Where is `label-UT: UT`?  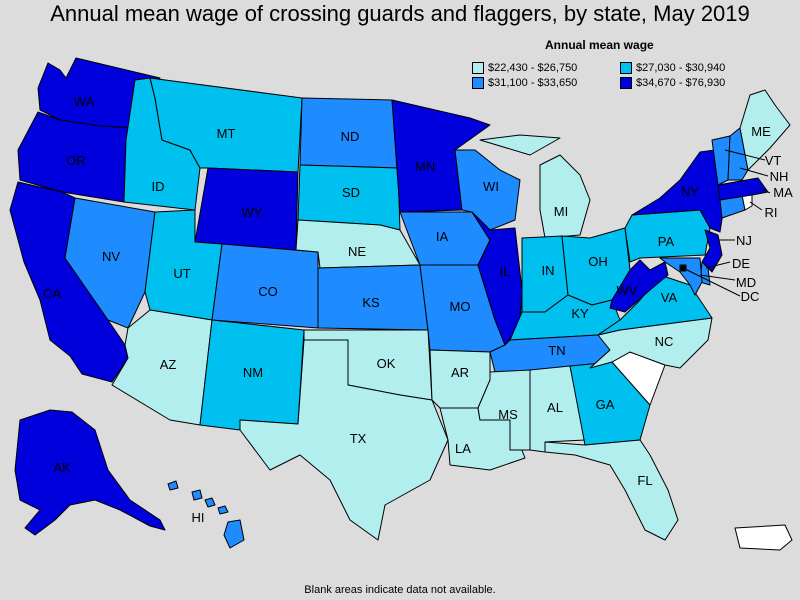
label-UT: UT is located at coordinates (181, 273).